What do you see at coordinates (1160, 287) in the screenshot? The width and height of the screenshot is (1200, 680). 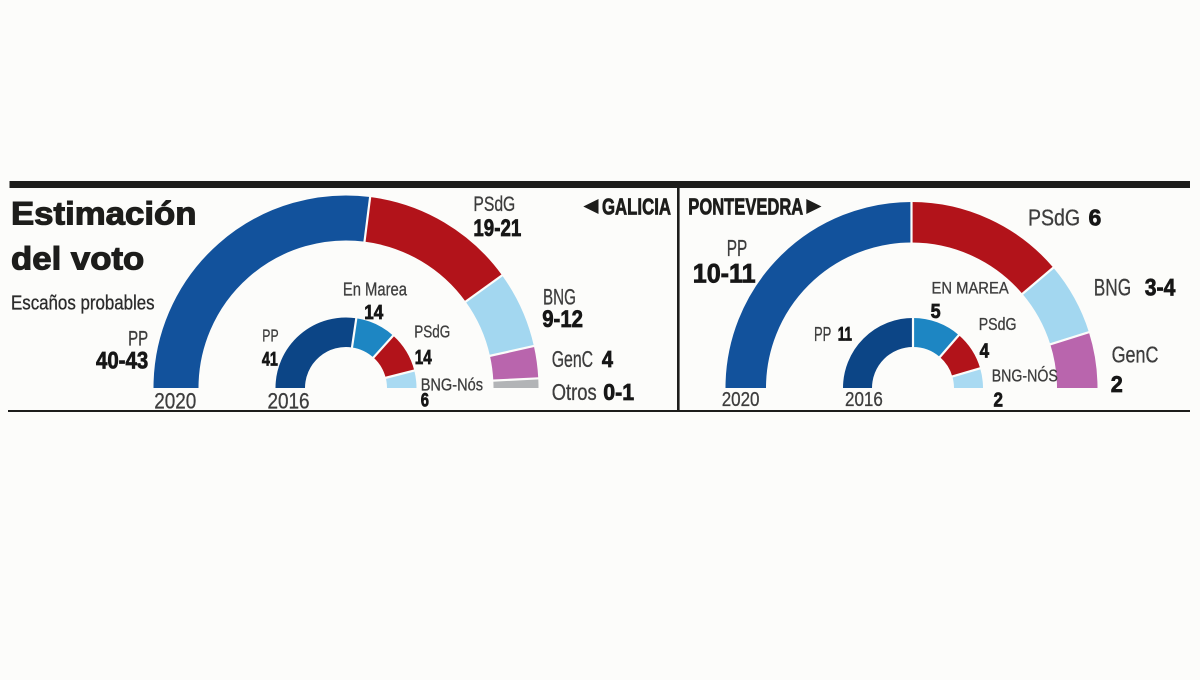 I see `svg-text: 3-4` at bounding box center [1160, 287].